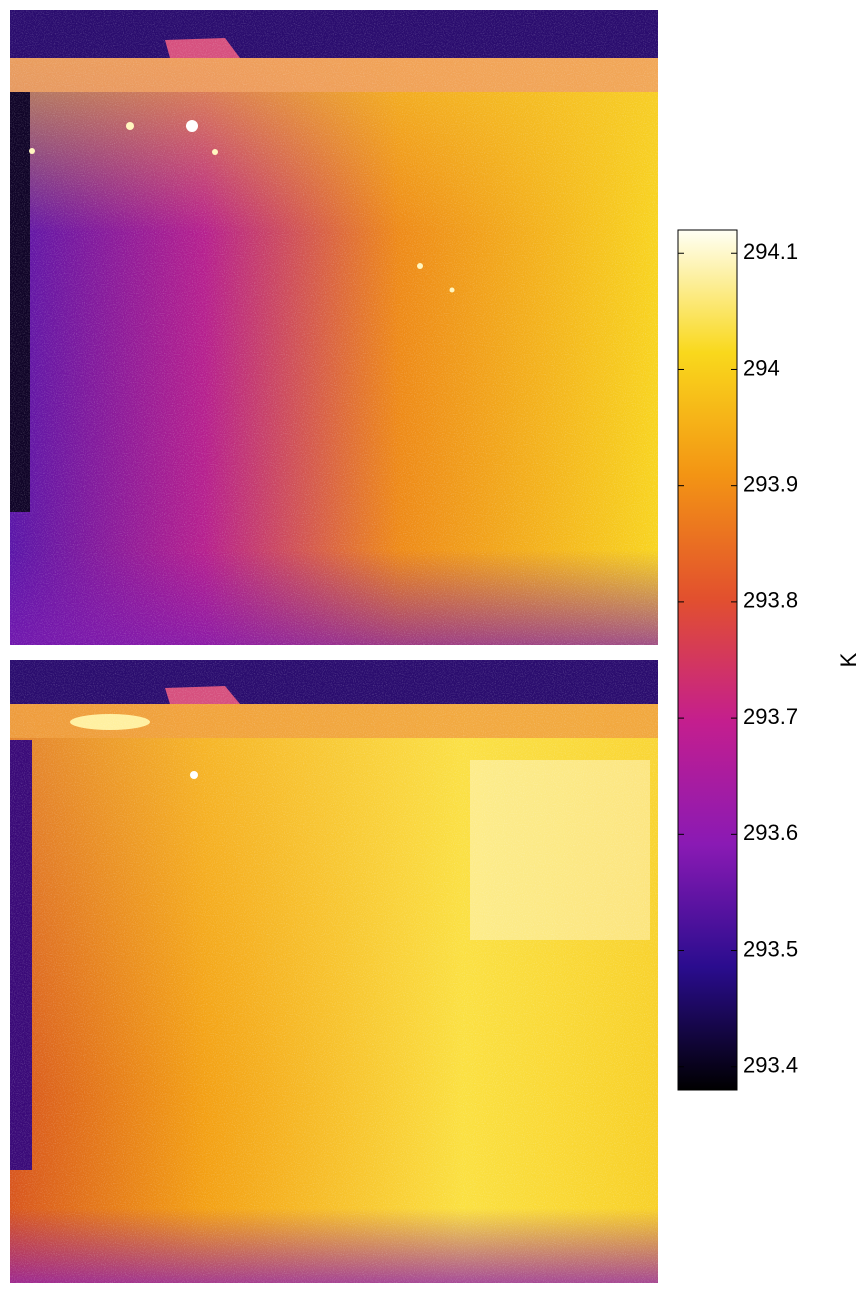  Describe the element at coordinates (770, 832) in the screenshot. I see `tick-label: 293.6` at that location.